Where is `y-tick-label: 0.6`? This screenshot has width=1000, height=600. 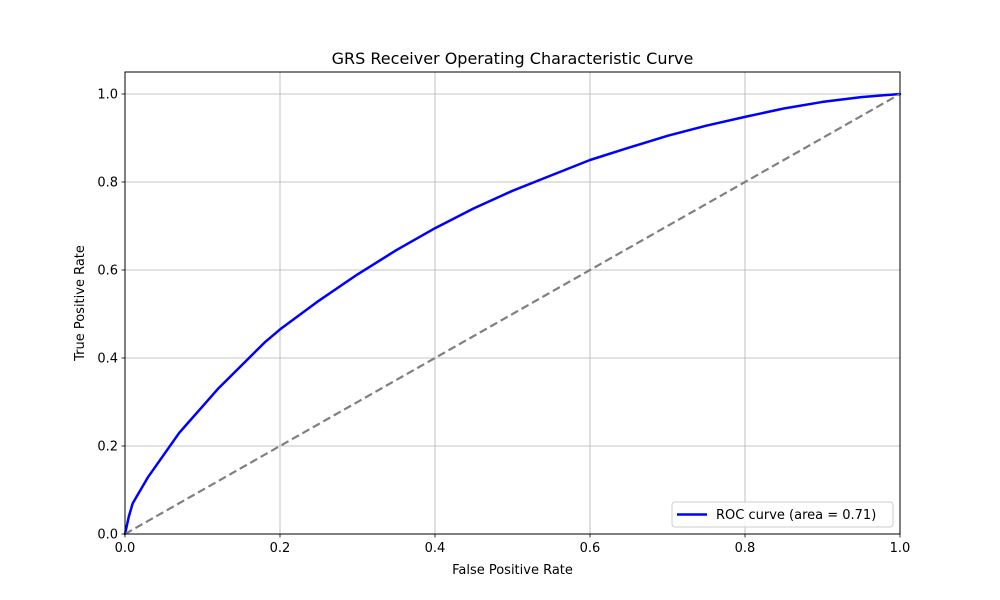 y-tick-label: 0.6 is located at coordinates (107, 271).